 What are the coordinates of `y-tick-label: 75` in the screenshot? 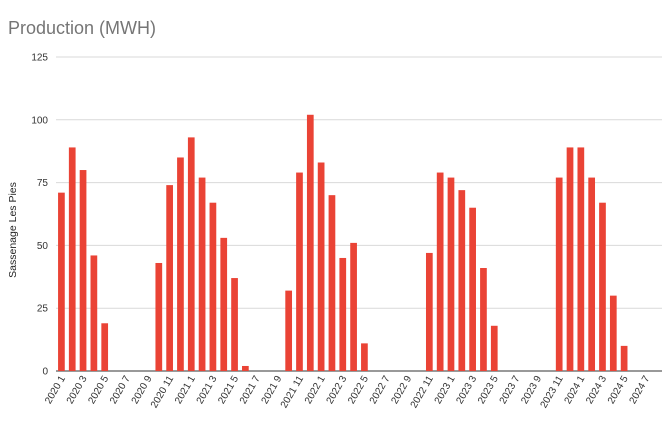 It's located at (43, 183).